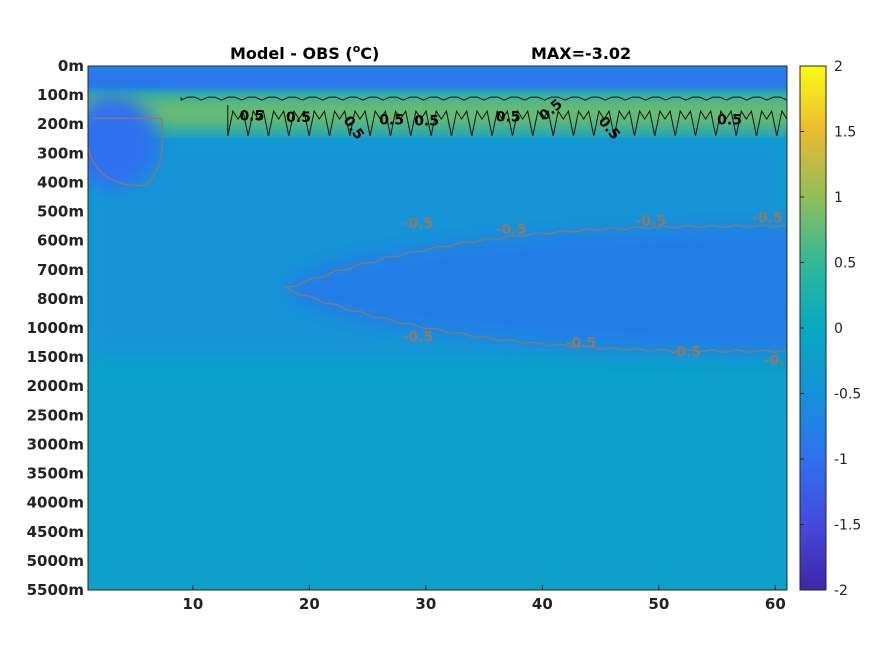 Image resolution: width=875 pixels, height=656 pixels. Describe the element at coordinates (60, 95) in the screenshot. I see `y-tick-label: 100m` at that location.